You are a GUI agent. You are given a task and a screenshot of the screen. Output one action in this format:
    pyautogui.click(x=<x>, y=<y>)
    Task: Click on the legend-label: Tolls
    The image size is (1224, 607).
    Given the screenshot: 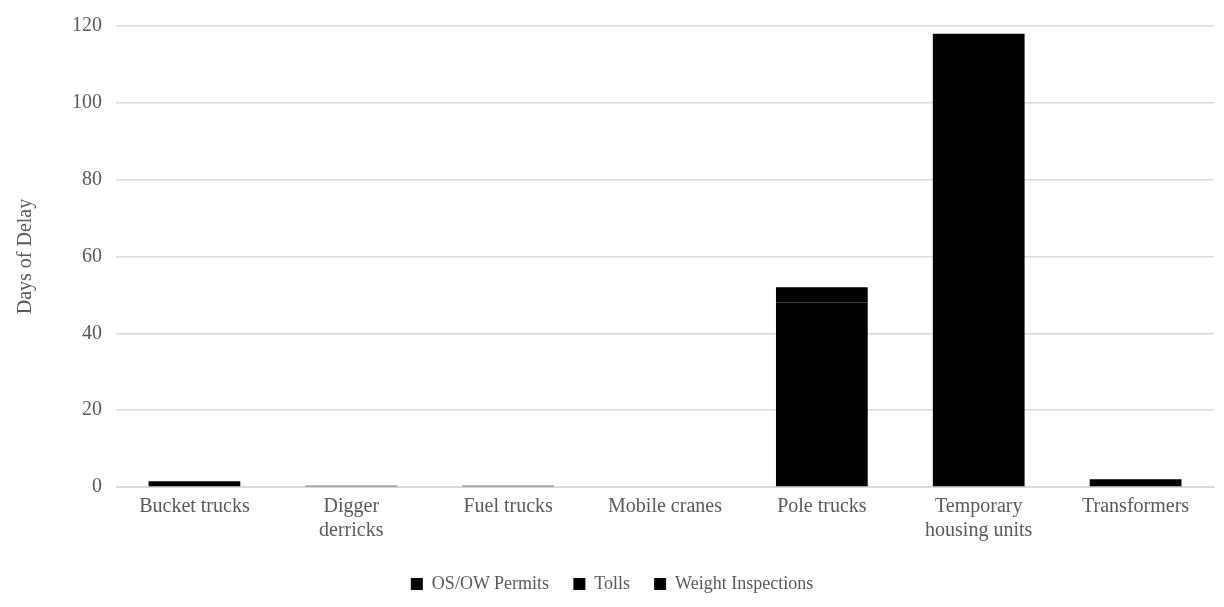 What is the action you would take?
    pyautogui.click(x=612, y=582)
    